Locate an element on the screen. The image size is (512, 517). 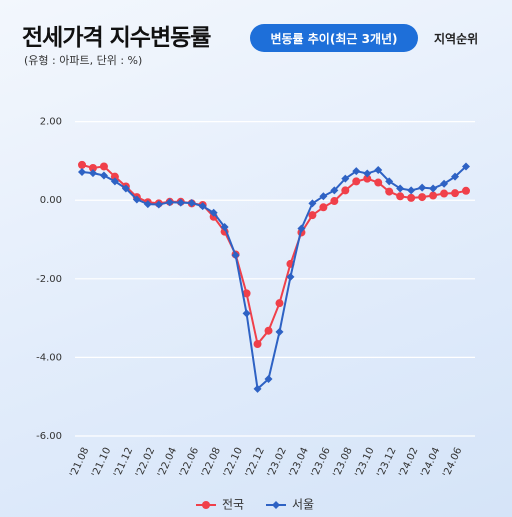
x-tick-label: '23.04 is located at coordinates (299, 462).